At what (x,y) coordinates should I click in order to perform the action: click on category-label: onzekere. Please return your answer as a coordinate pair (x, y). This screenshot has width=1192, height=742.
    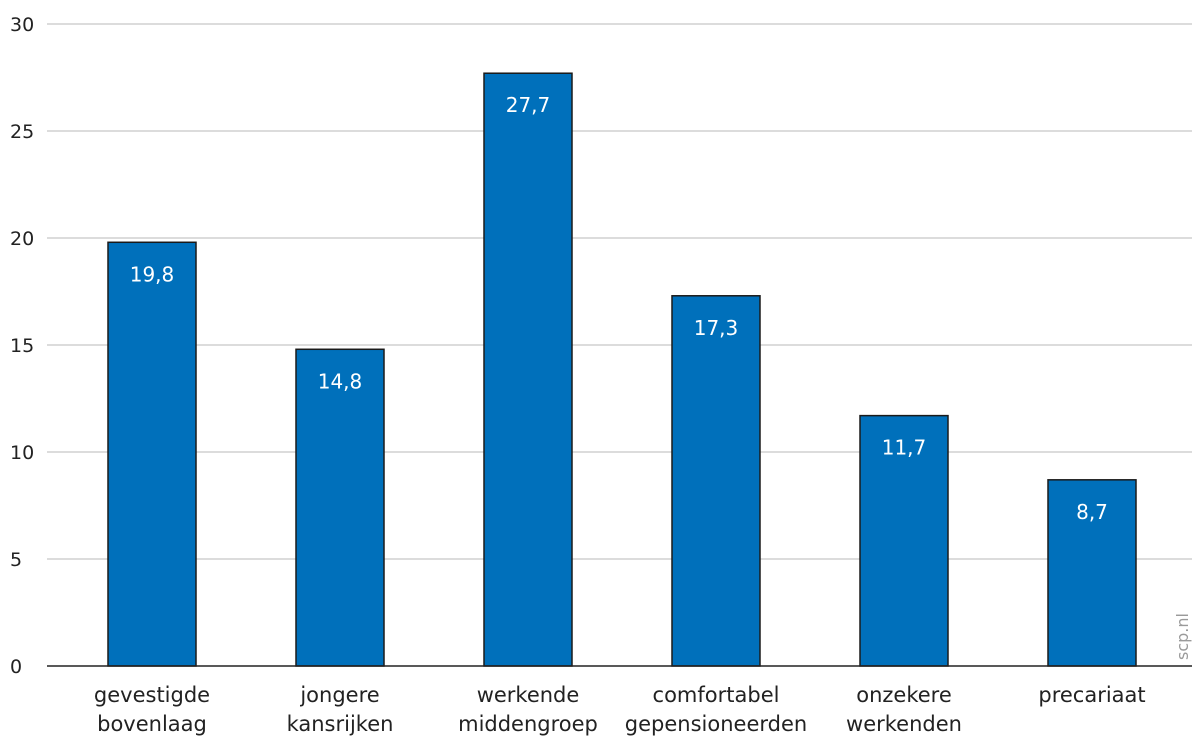
    Looking at the image, I should click on (904, 695).